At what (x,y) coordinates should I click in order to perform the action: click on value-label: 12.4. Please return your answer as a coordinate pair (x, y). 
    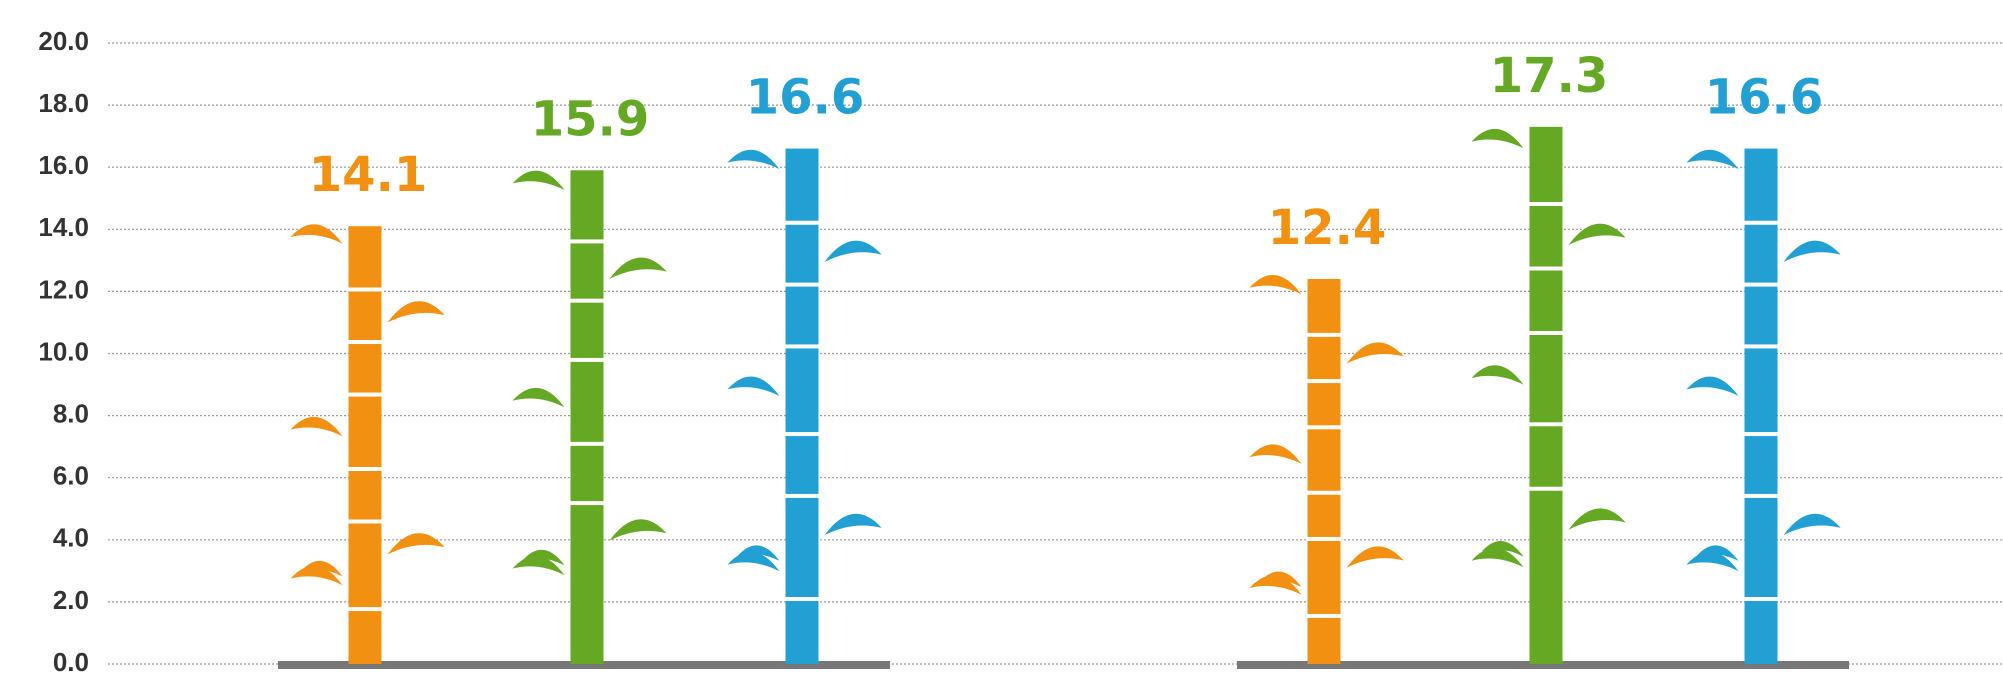
    Looking at the image, I should click on (1327, 228).